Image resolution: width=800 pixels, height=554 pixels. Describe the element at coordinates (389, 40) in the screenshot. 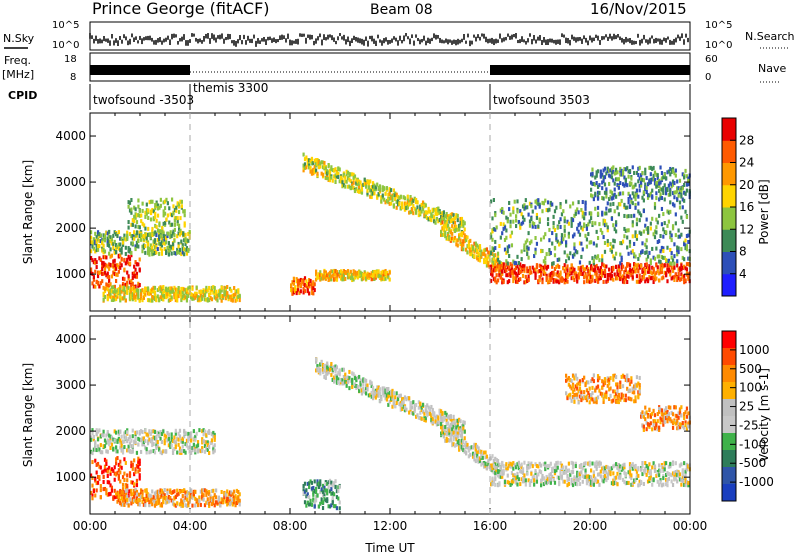

I see `noise-trace` at that location.